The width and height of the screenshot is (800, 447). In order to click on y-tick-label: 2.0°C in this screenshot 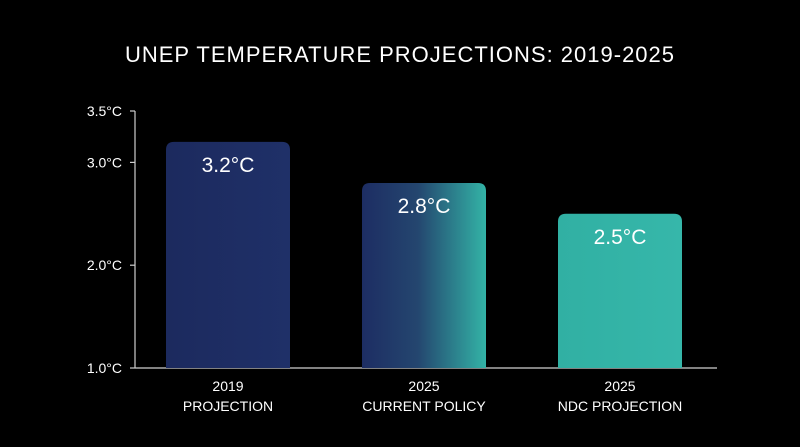, I will do `click(104, 265)`.